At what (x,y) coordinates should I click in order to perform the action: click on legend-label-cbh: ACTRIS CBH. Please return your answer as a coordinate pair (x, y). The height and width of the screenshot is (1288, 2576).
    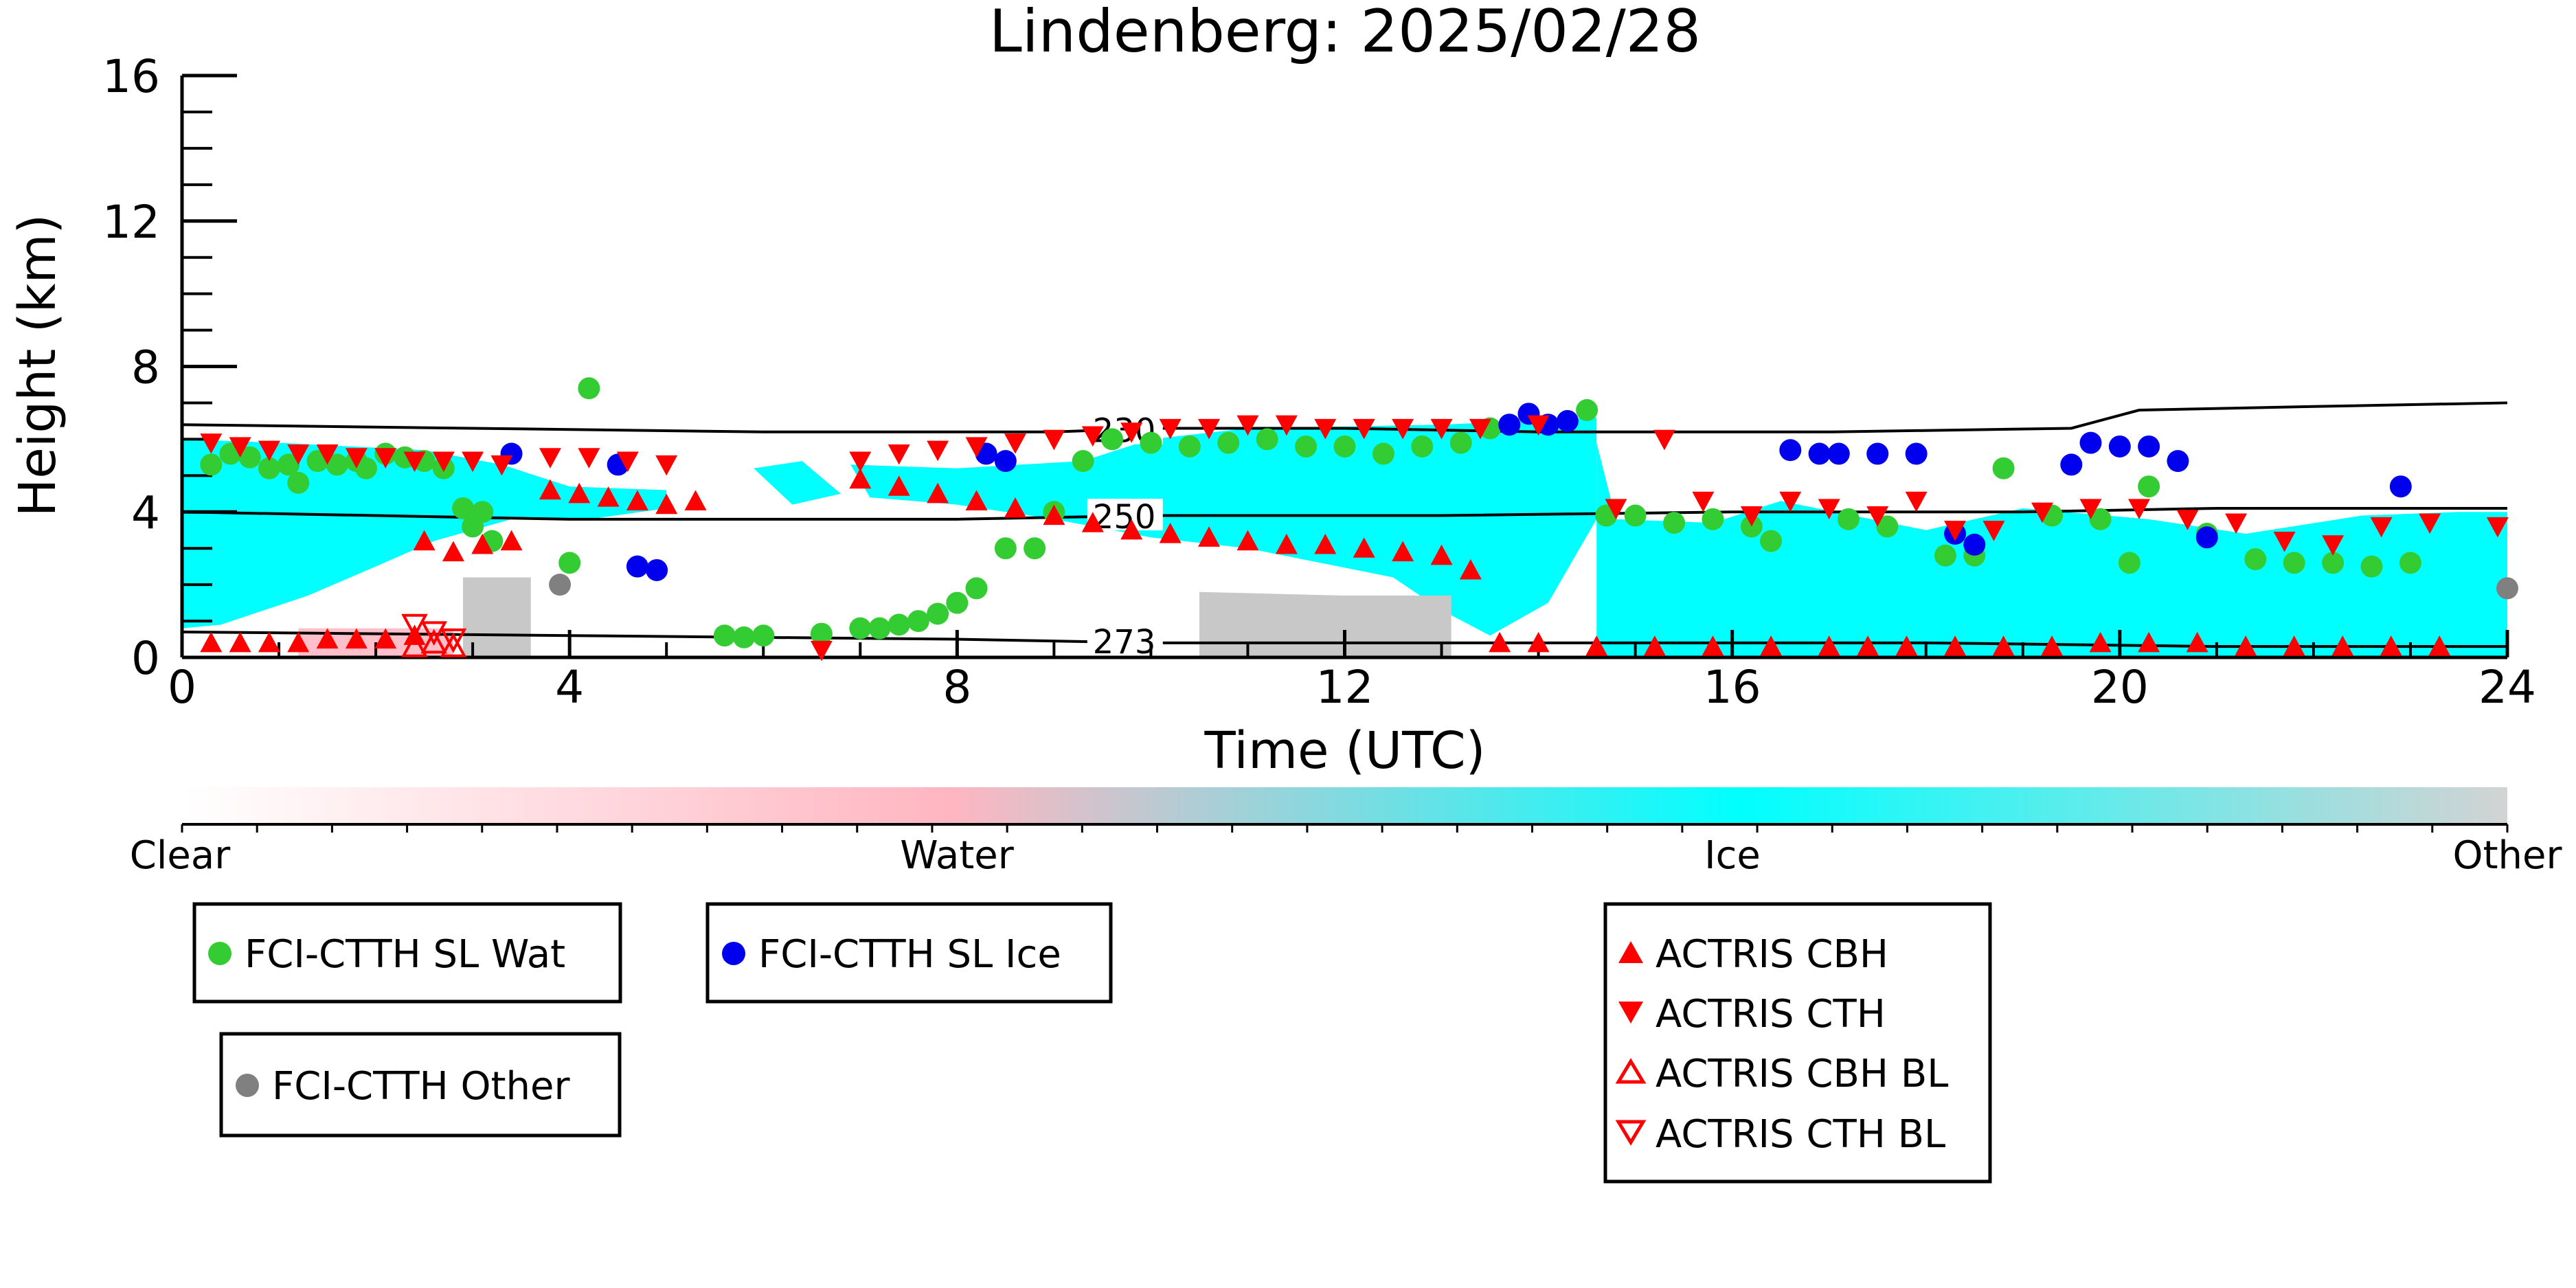
    Looking at the image, I should click on (1772, 954).